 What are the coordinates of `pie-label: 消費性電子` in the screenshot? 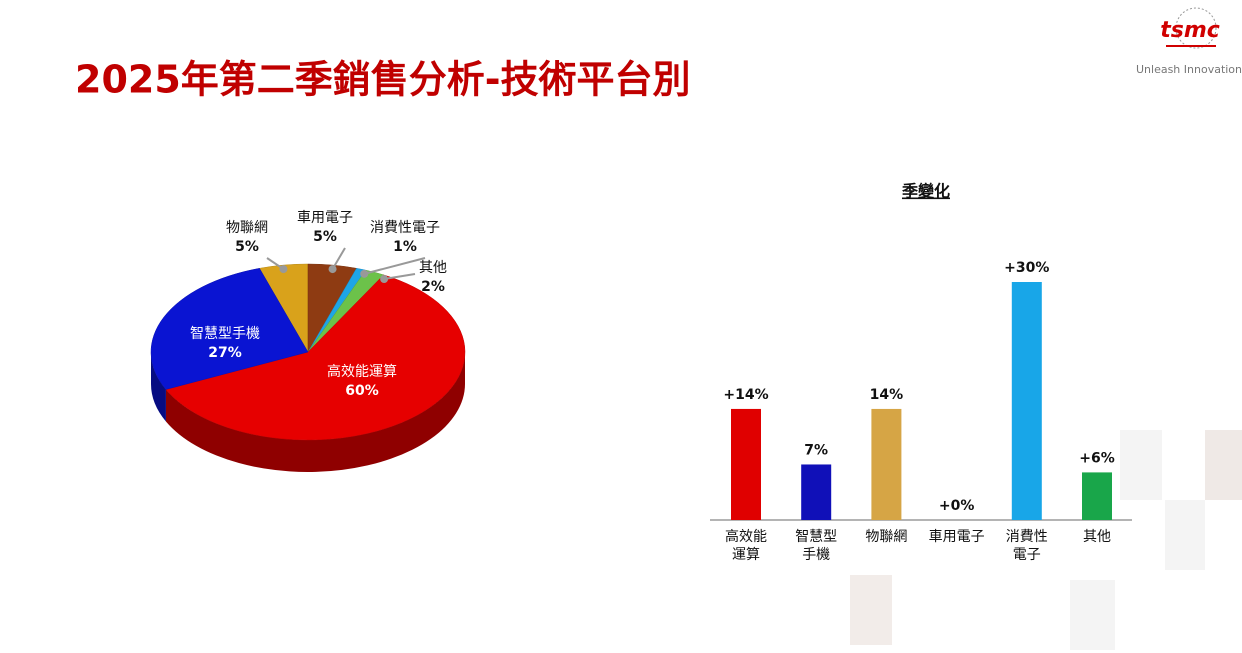 It's located at (405, 228).